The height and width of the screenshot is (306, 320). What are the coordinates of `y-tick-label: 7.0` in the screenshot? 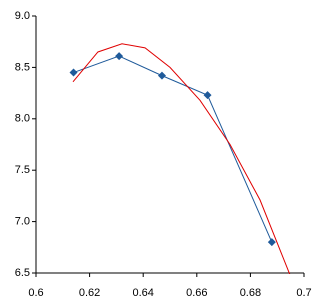 It's located at (22, 222).